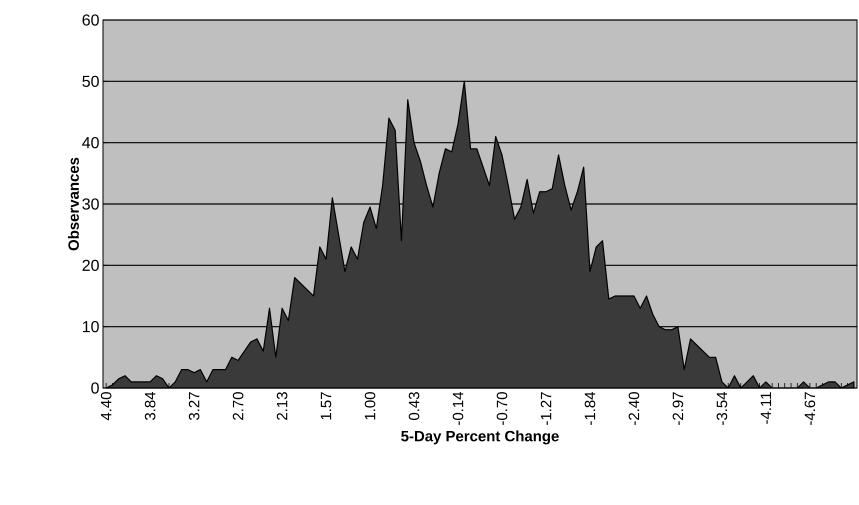  Describe the element at coordinates (634, 408) in the screenshot. I see `x-tick-label: -2.40` at that location.